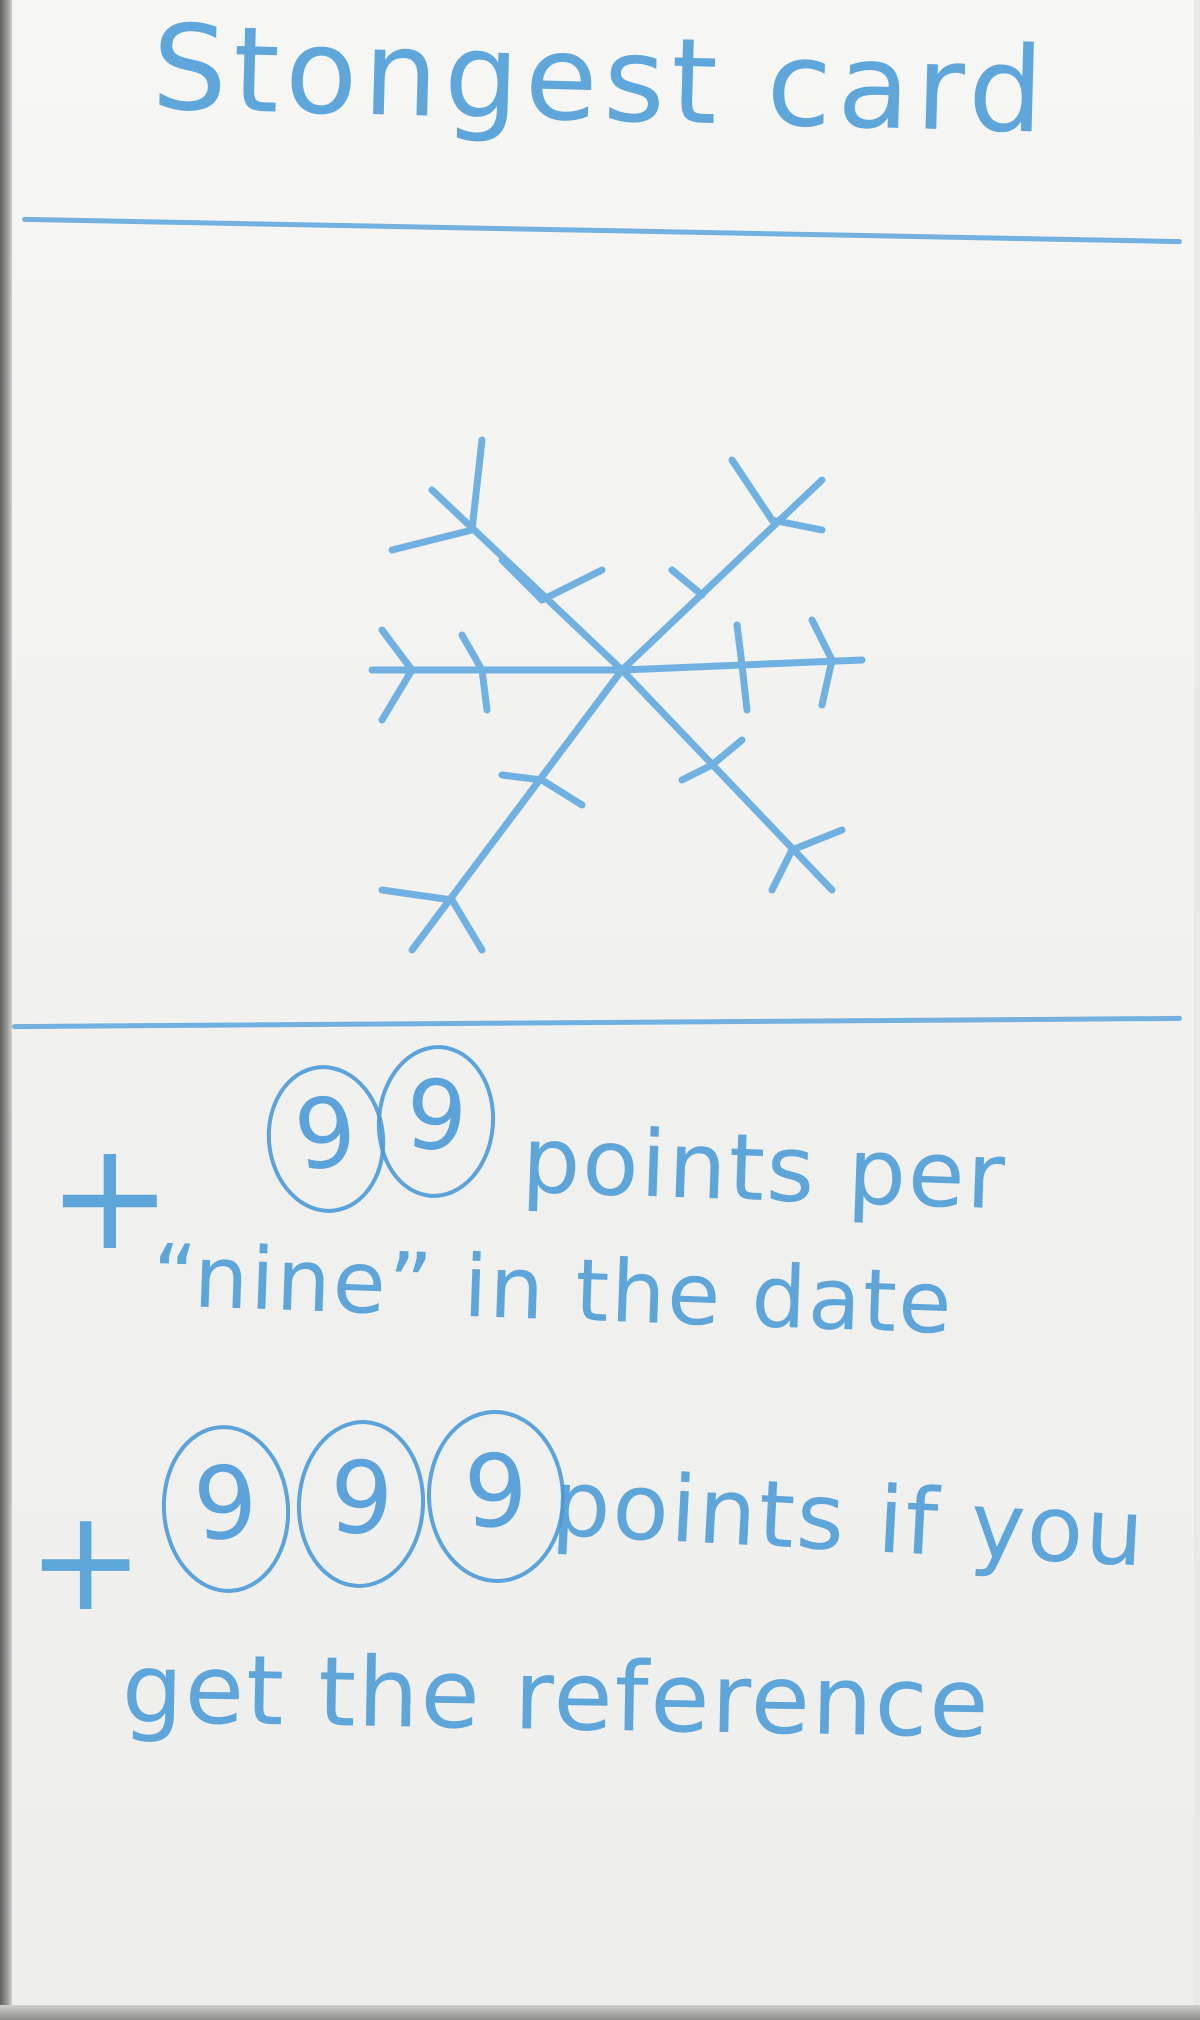 The height and width of the screenshot is (2020, 1200). Describe the element at coordinates (326, 1139) in the screenshot. I see `circled-nine-1a: 9` at that location.